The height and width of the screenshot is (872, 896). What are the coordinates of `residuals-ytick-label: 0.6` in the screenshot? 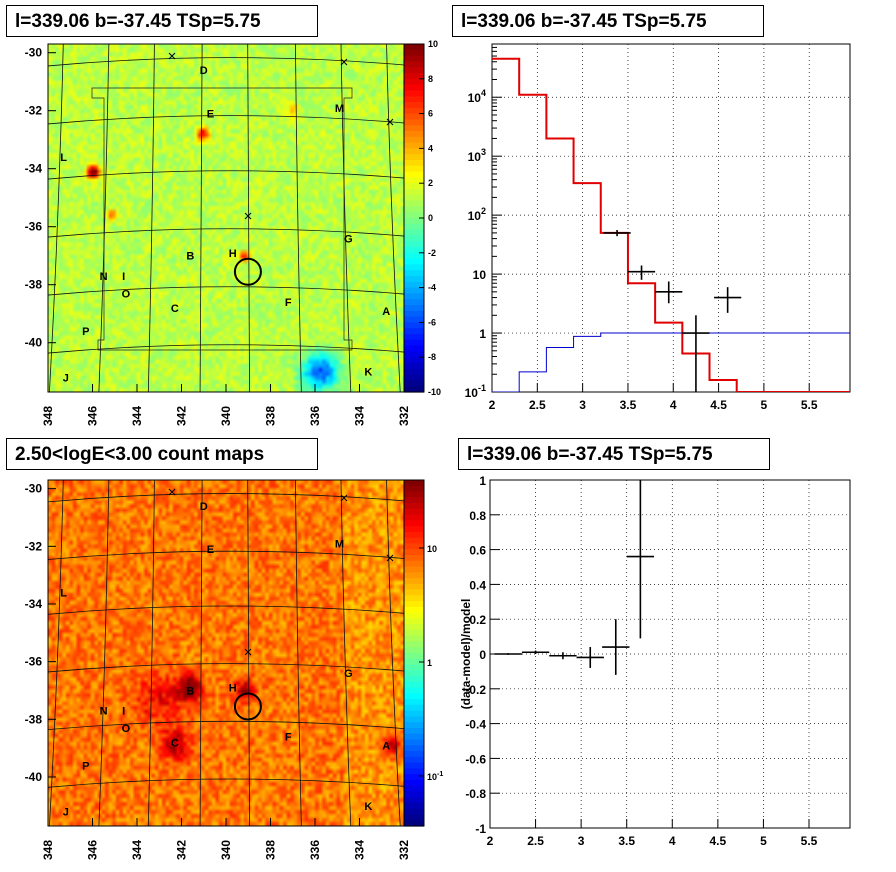 It's located at (477, 551).